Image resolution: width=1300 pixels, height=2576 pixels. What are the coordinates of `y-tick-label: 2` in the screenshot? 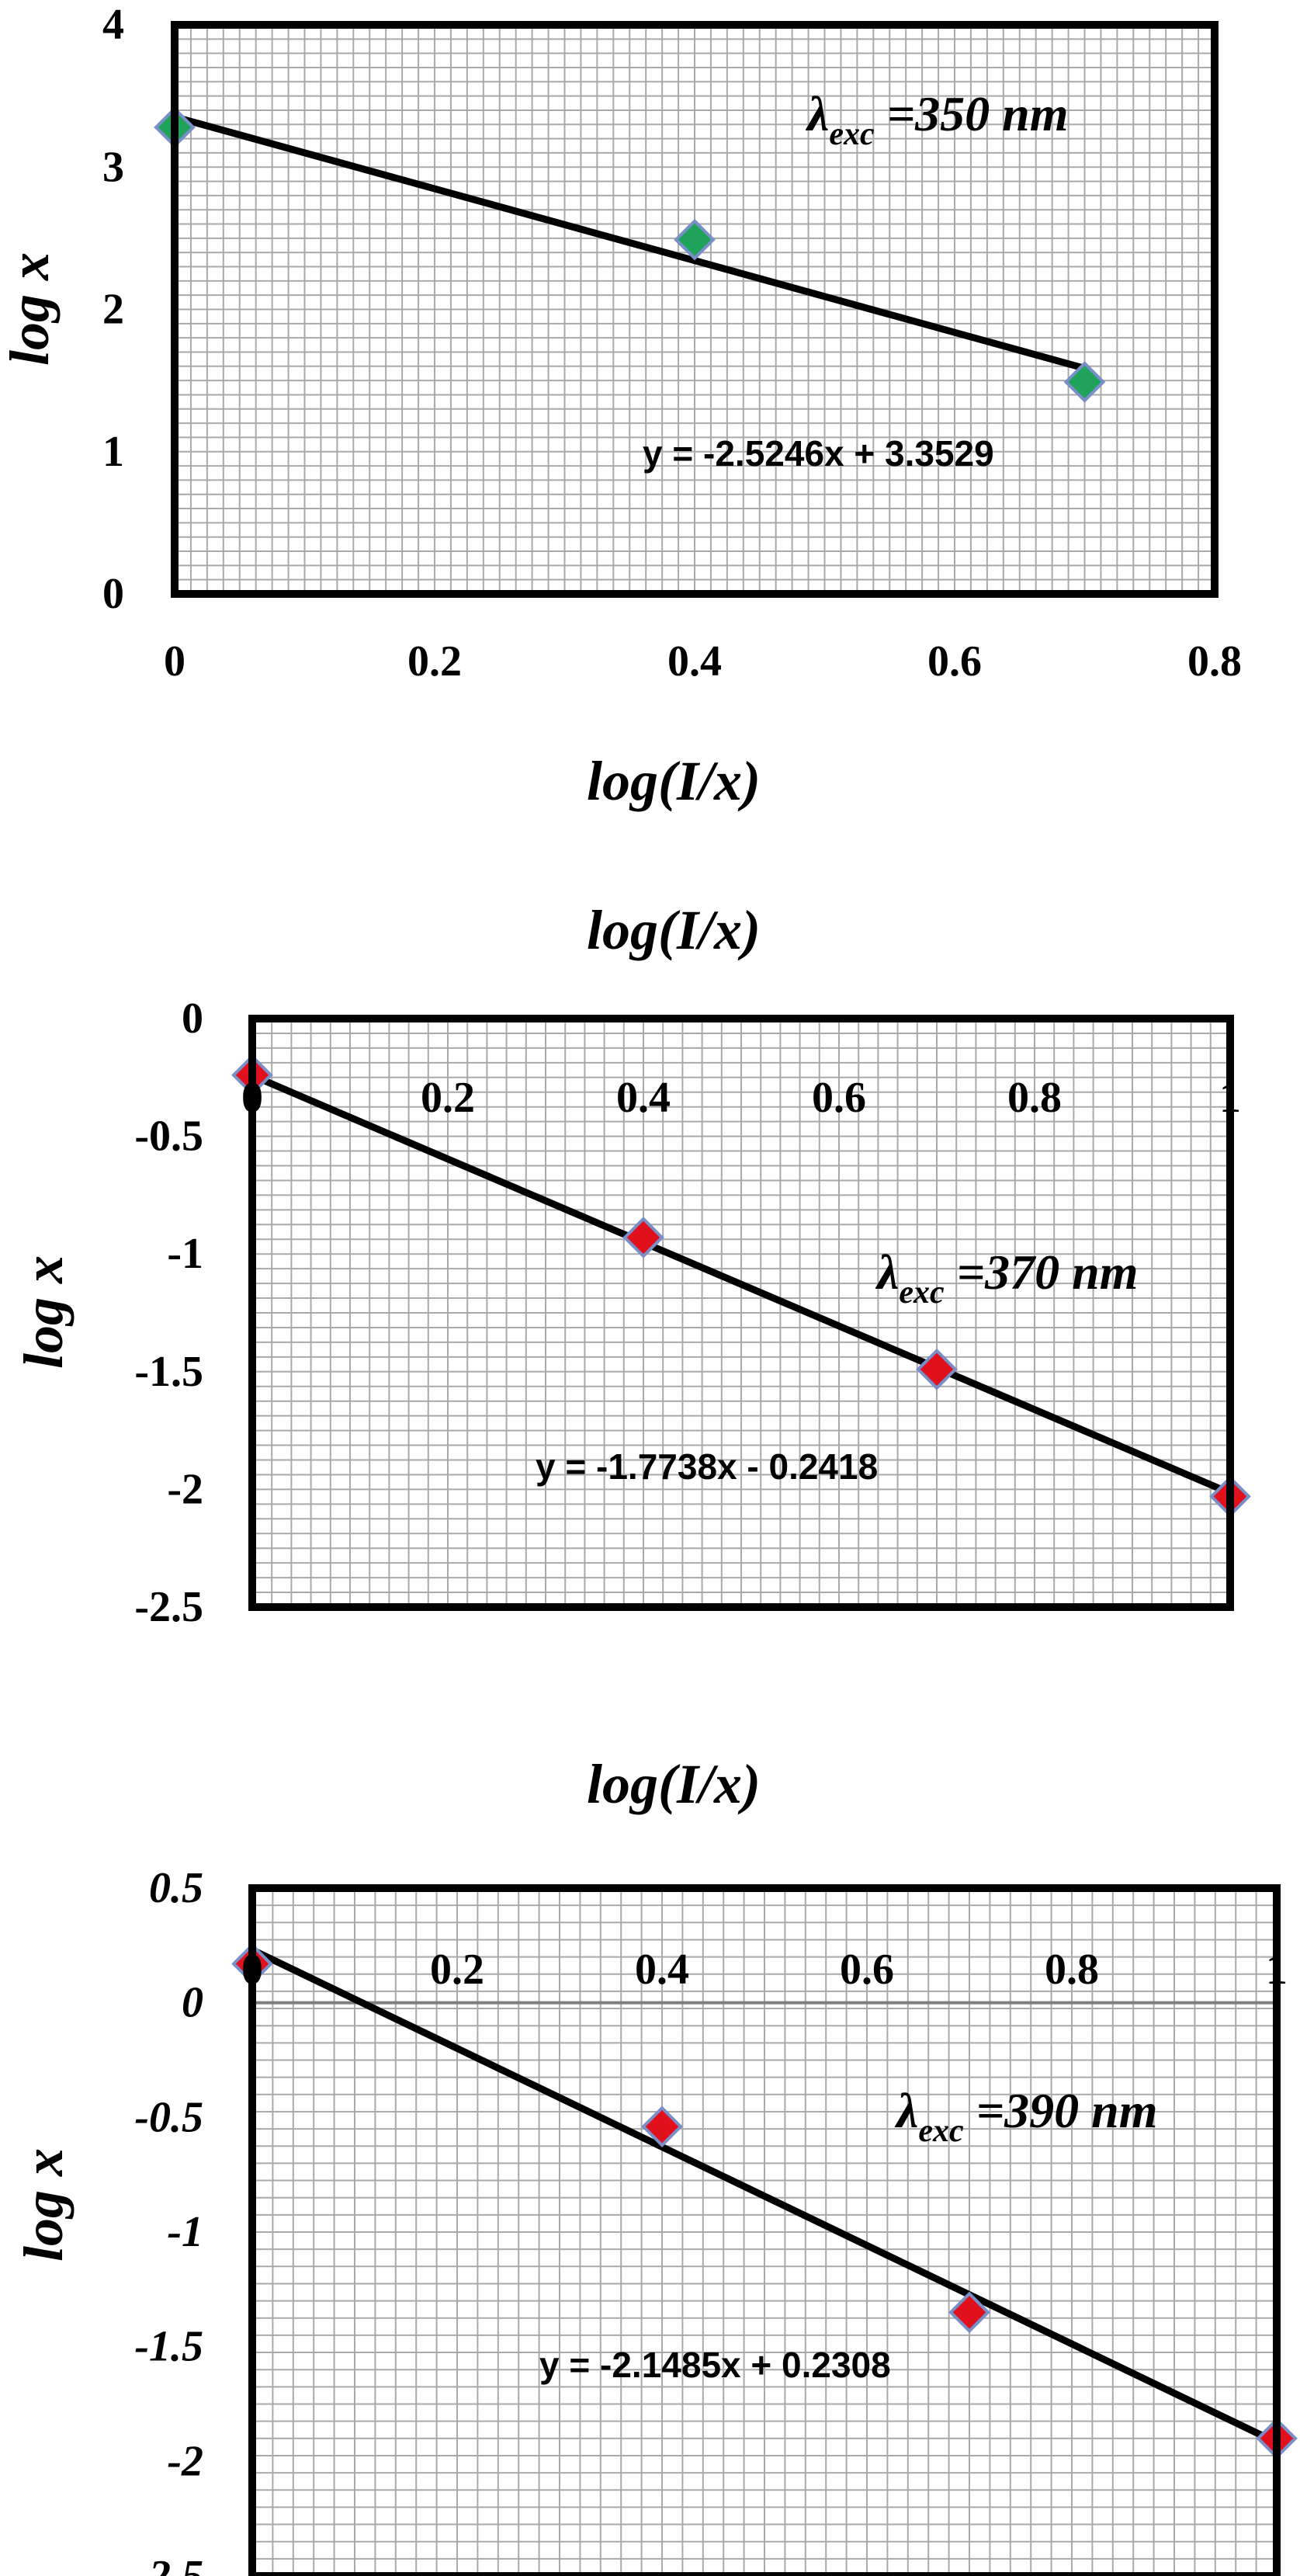 It's located at (113, 310).